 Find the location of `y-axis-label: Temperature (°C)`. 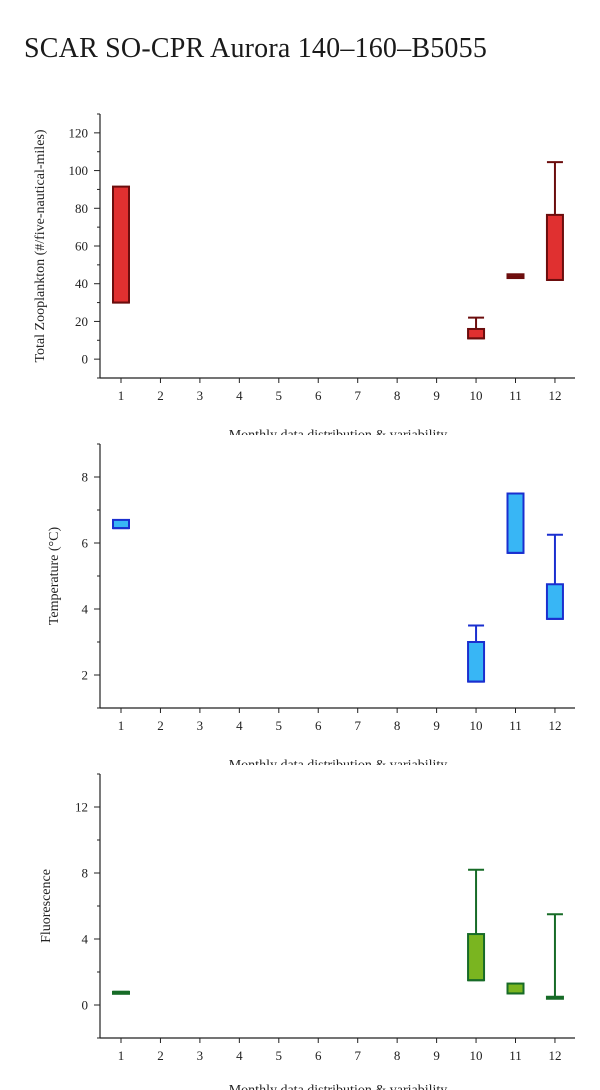

y-axis-label: Temperature (°C) is located at coordinates (54, 576).